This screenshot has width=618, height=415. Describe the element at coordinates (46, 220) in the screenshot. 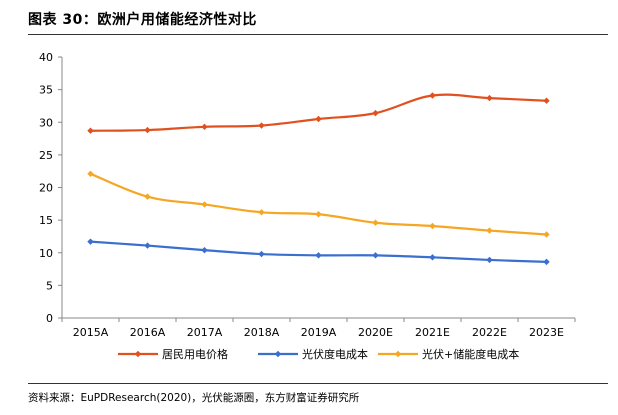

I see `y-tick-label: 15` at that location.